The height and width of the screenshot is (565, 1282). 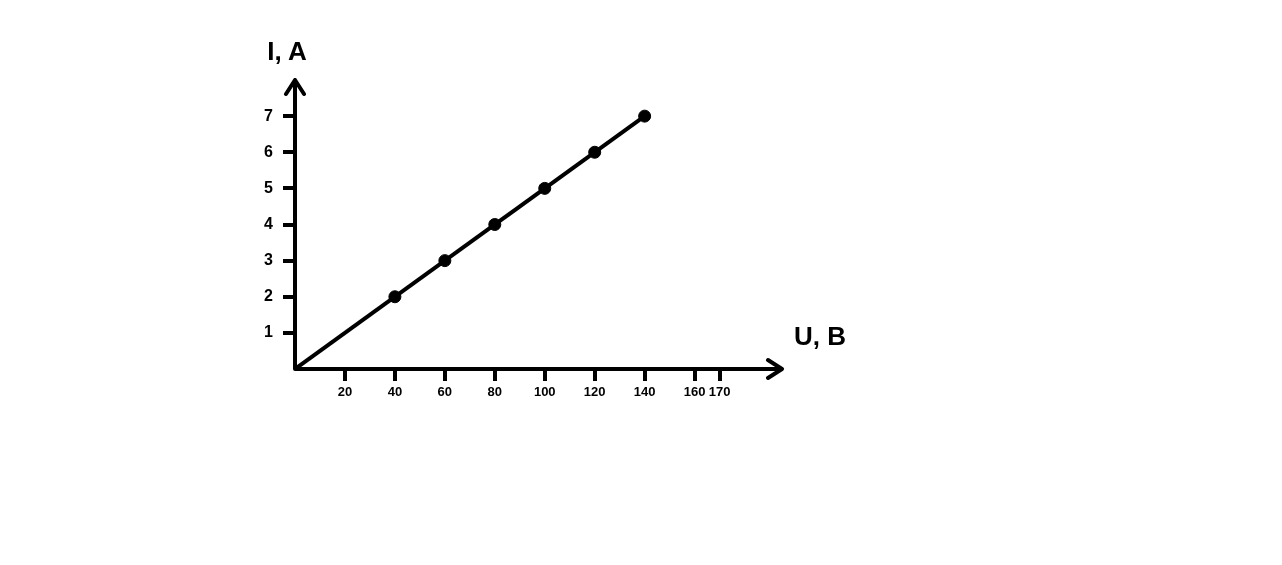 I want to click on x-axis-title: U, B, so click(x=820, y=336).